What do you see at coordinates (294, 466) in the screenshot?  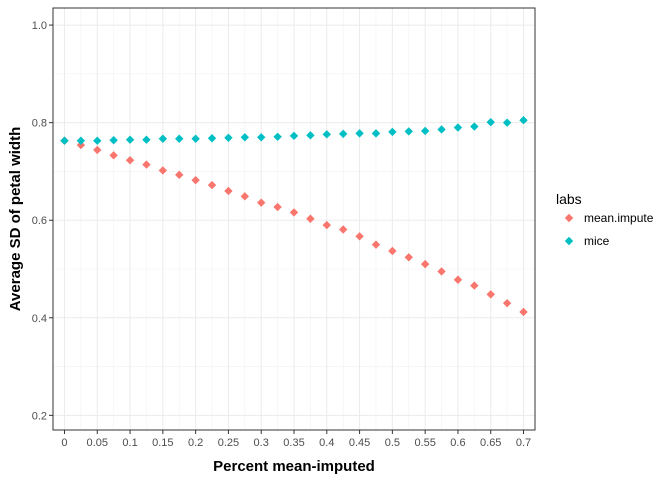 I see `x-axis-title: Percent mean-imputed` at bounding box center [294, 466].